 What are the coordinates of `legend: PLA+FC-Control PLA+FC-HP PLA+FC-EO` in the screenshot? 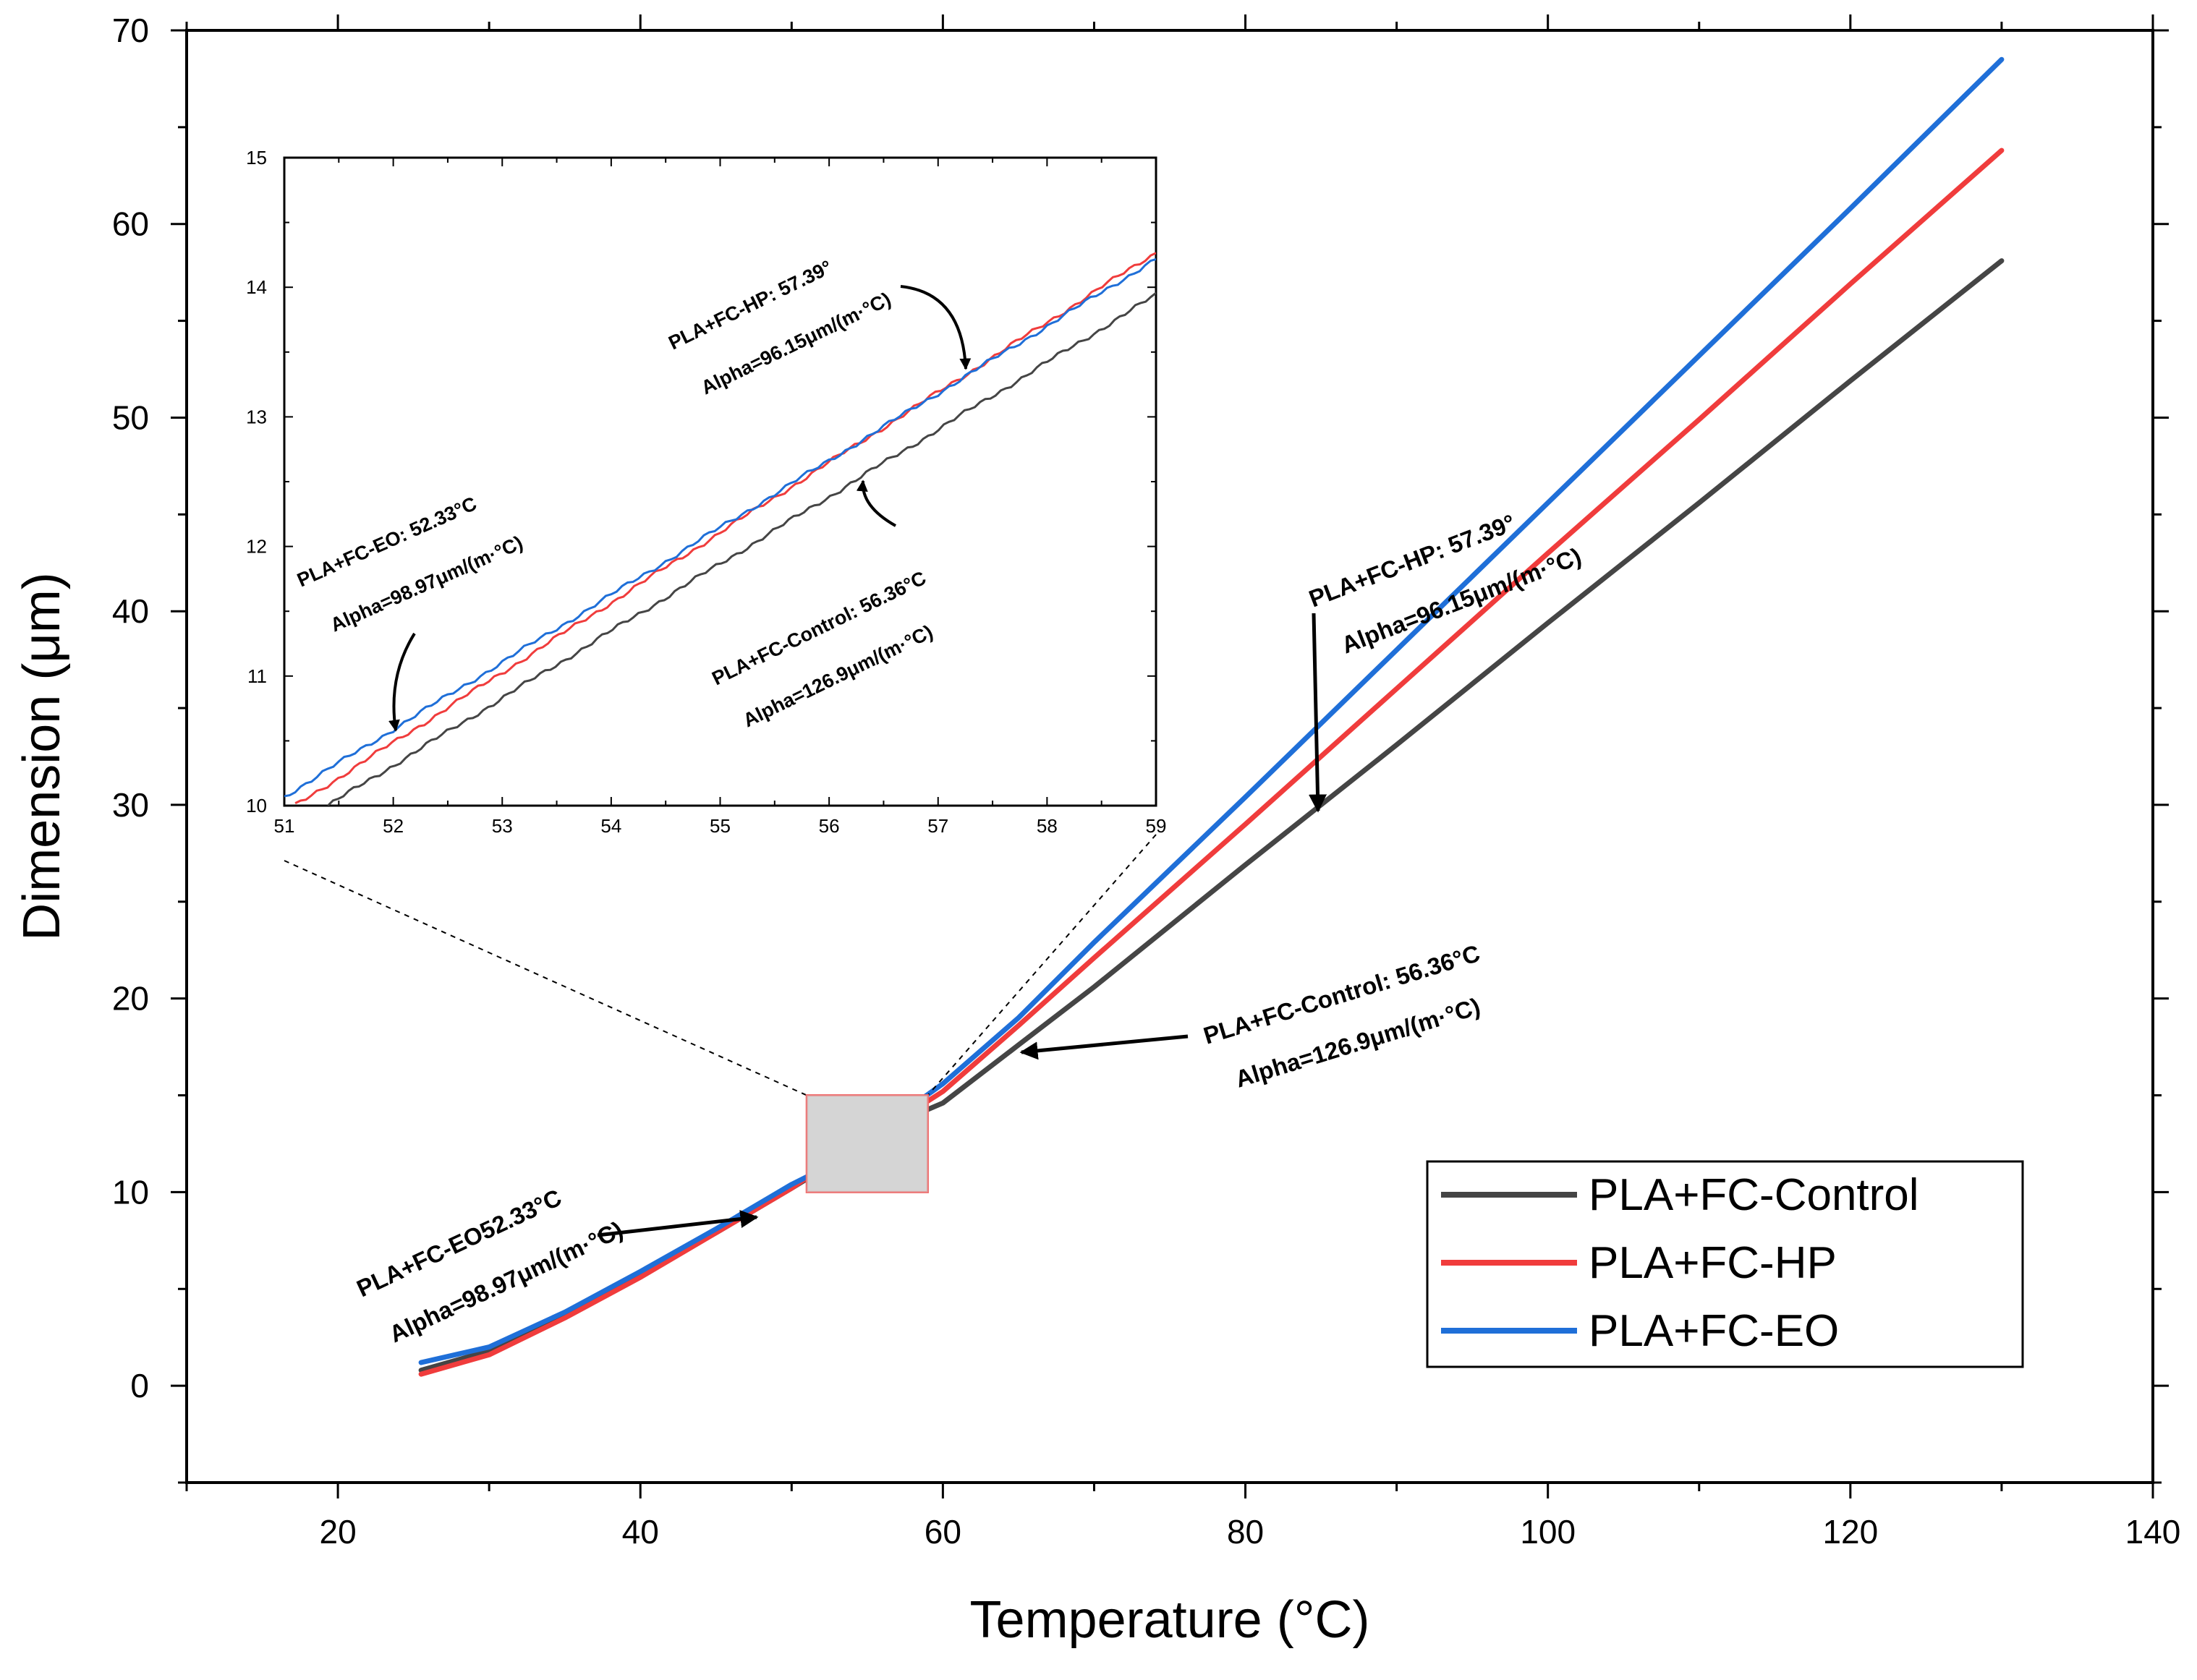 It's located at (1725, 1264).